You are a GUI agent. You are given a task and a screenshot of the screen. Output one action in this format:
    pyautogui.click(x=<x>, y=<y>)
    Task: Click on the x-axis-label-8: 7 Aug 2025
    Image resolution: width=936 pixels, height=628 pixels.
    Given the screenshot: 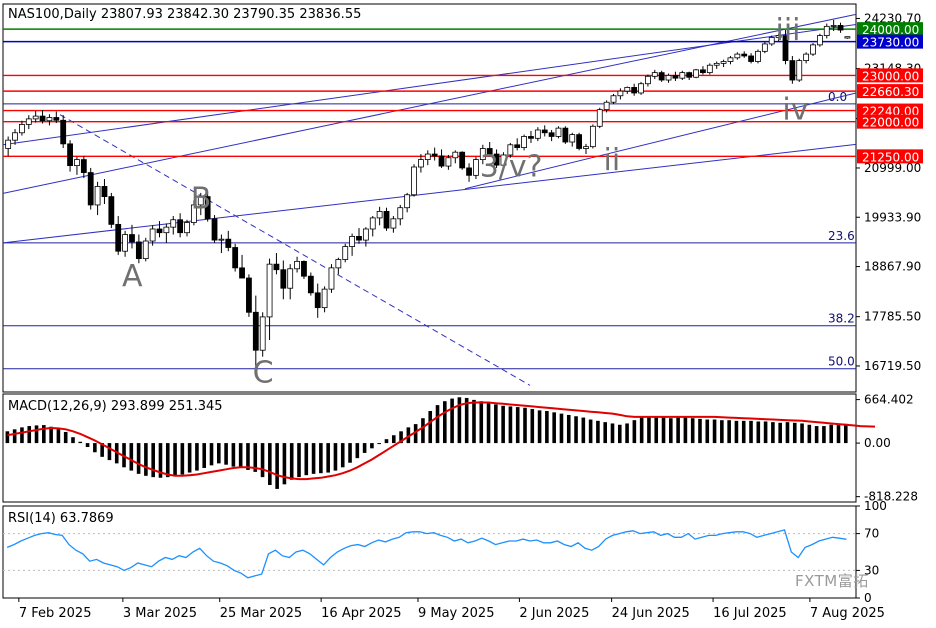 What is the action you would take?
    pyautogui.click(x=847, y=613)
    